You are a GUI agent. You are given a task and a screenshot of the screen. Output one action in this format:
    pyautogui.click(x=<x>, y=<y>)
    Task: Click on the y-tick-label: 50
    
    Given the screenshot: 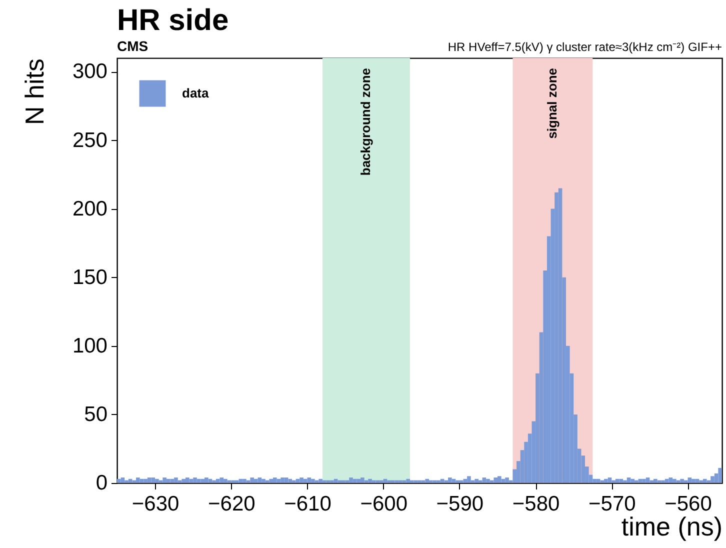 What is the action you would take?
    pyautogui.click(x=96, y=414)
    